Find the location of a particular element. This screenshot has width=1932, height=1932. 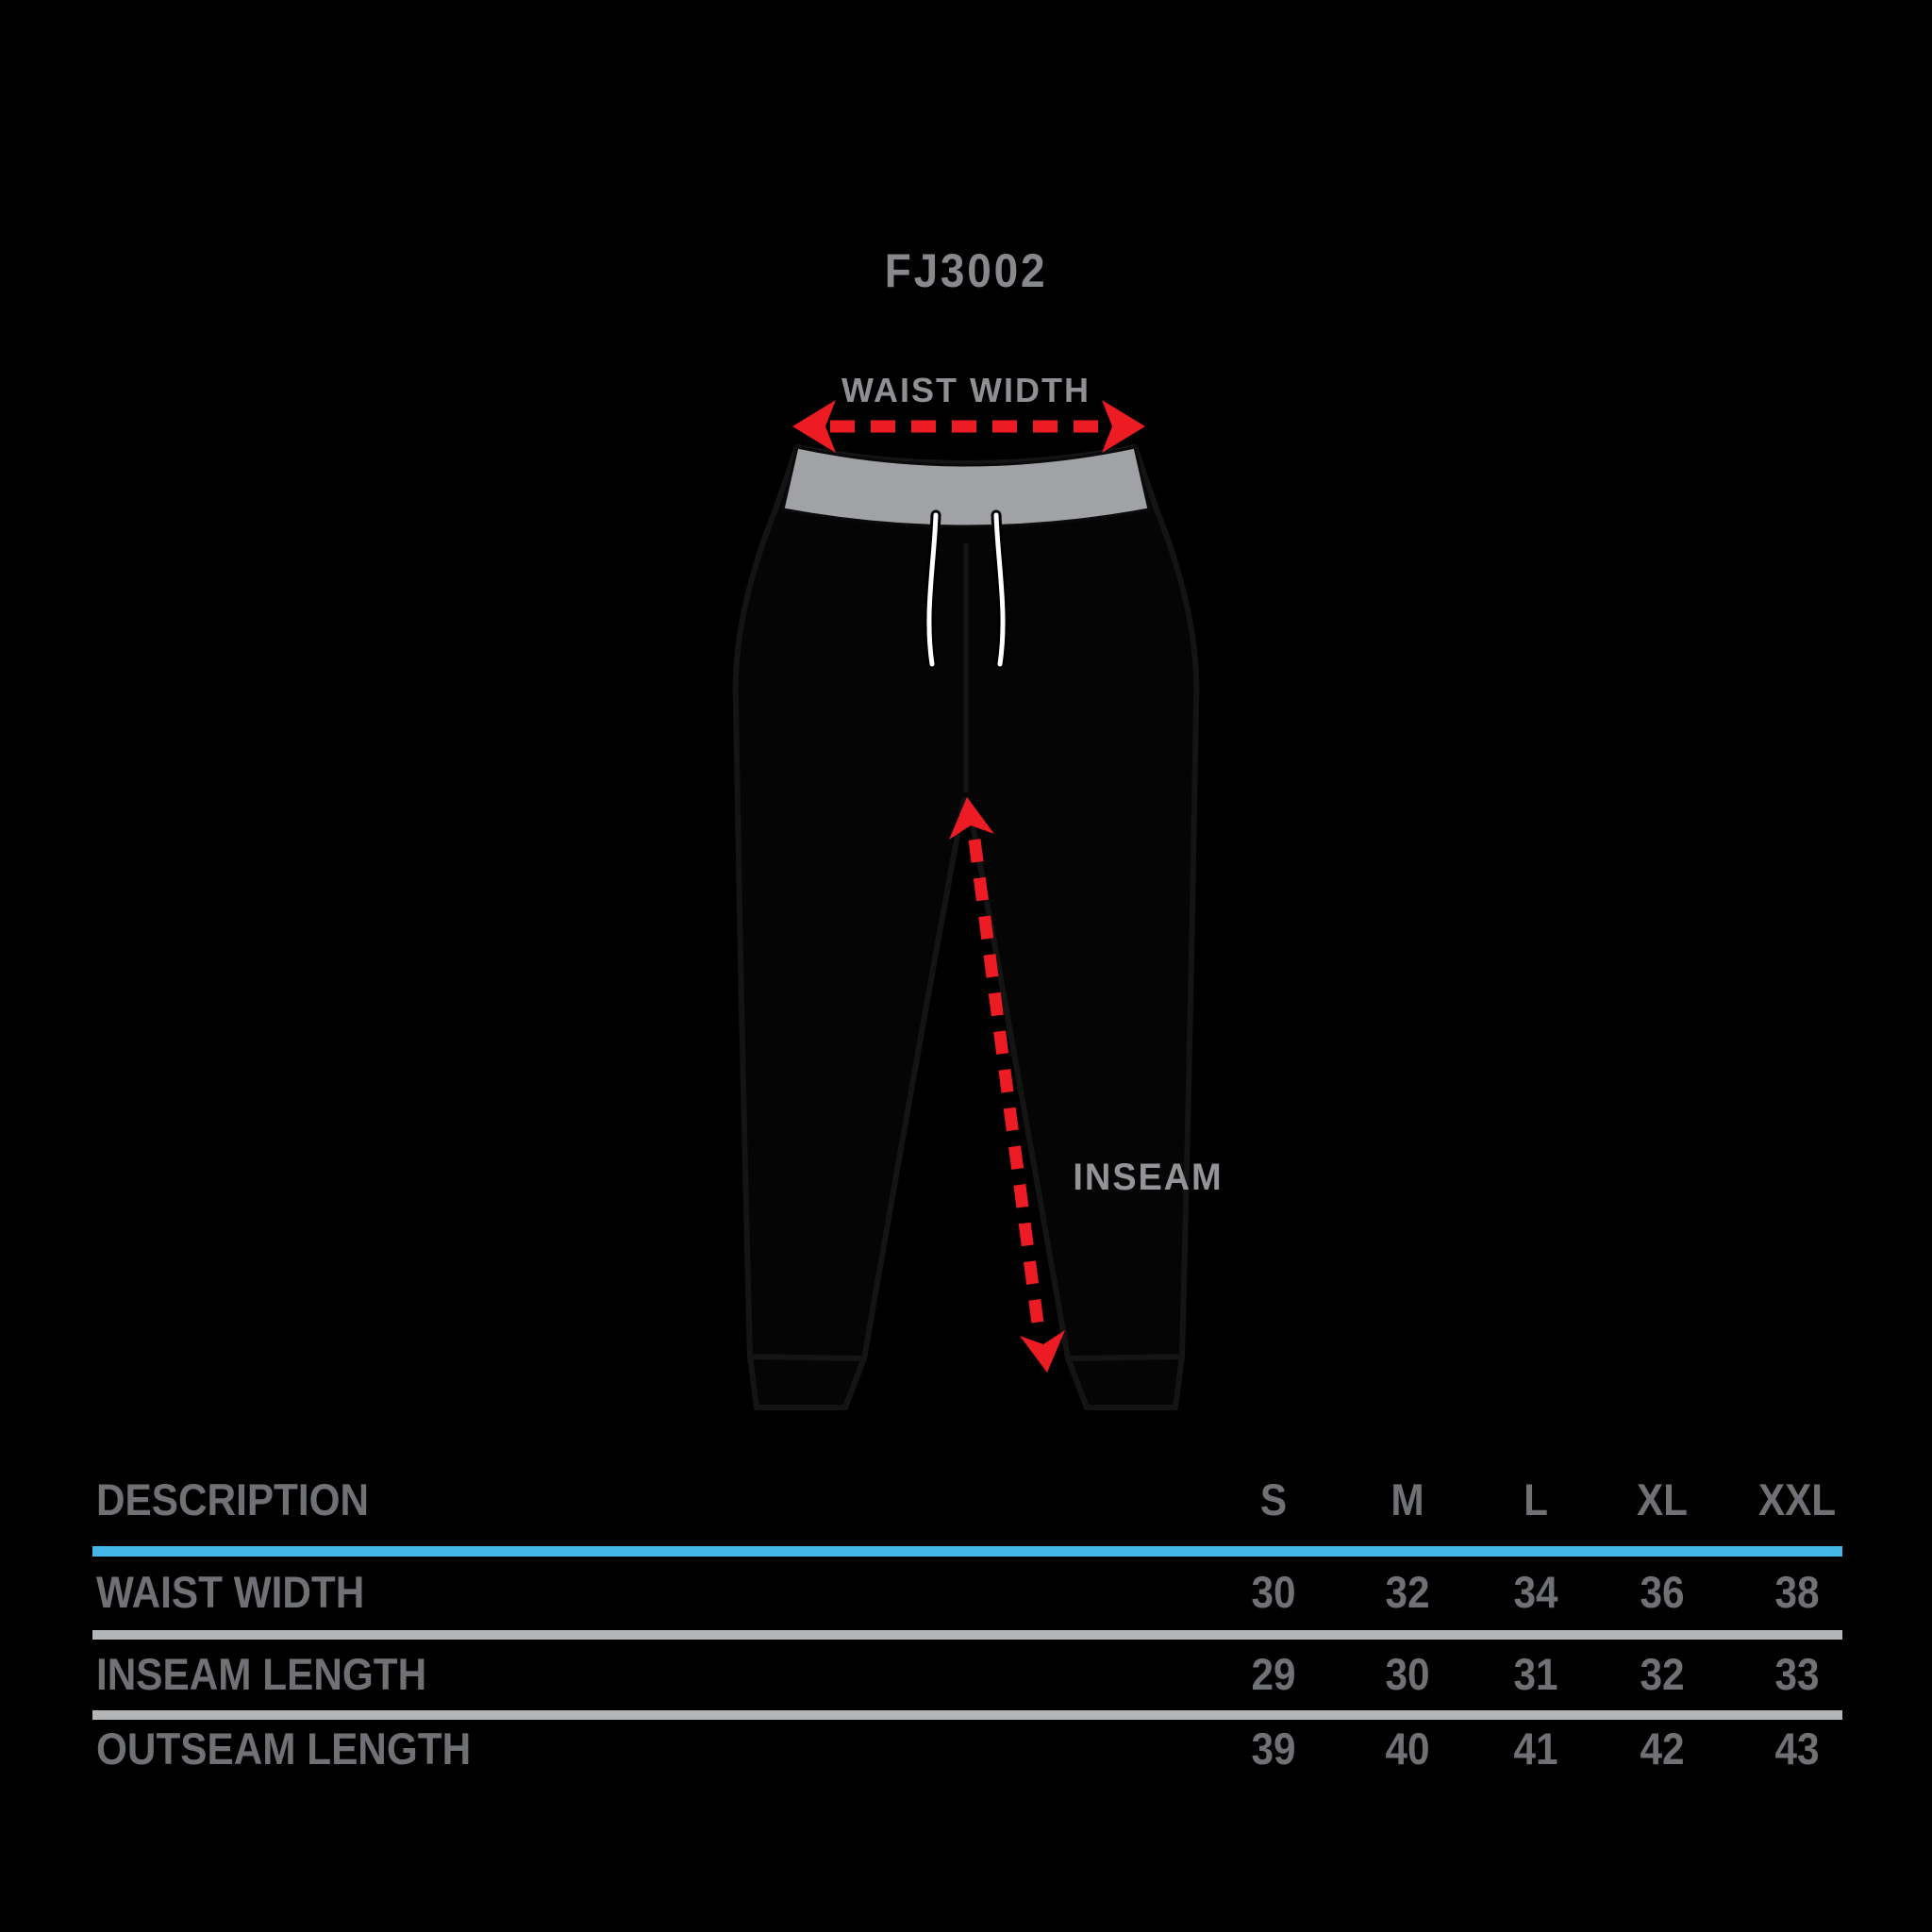

waistband is located at coordinates (966, 486).